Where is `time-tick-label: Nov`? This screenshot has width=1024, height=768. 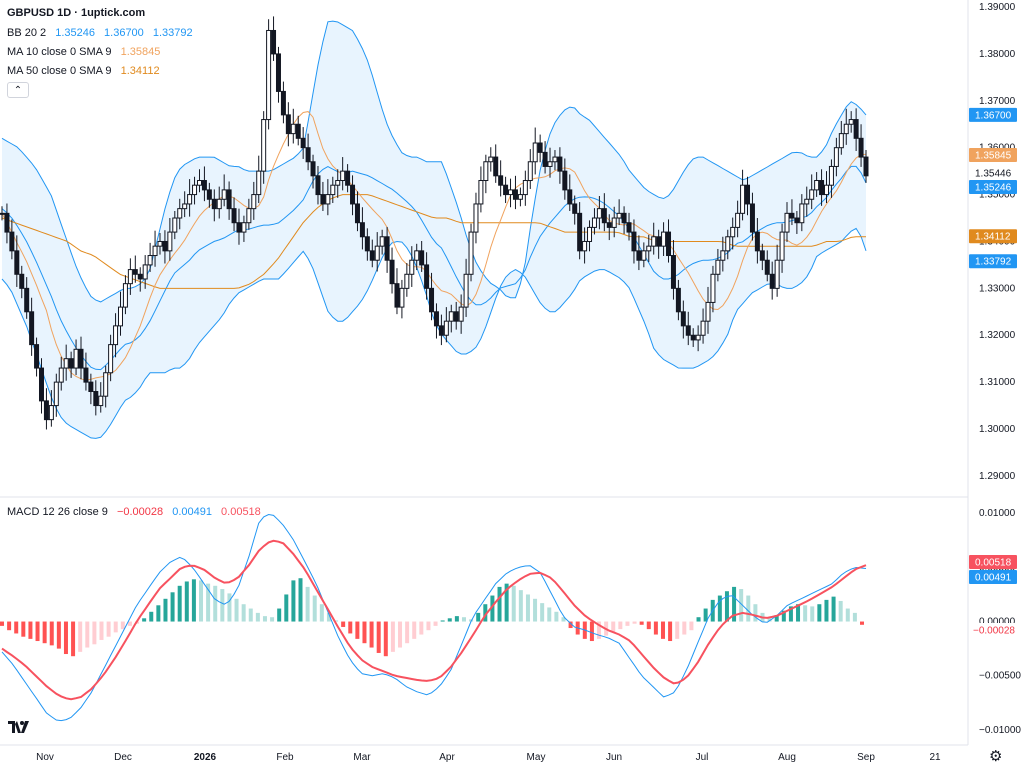
time-tick-label: Nov is located at coordinates (45, 757).